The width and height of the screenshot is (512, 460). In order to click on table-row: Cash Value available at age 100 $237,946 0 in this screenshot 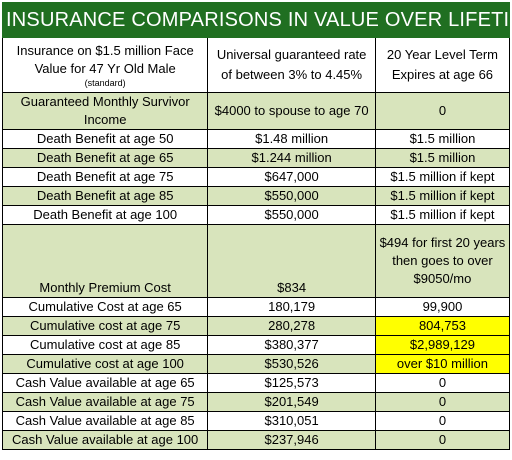, I will do `click(256, 440)`.